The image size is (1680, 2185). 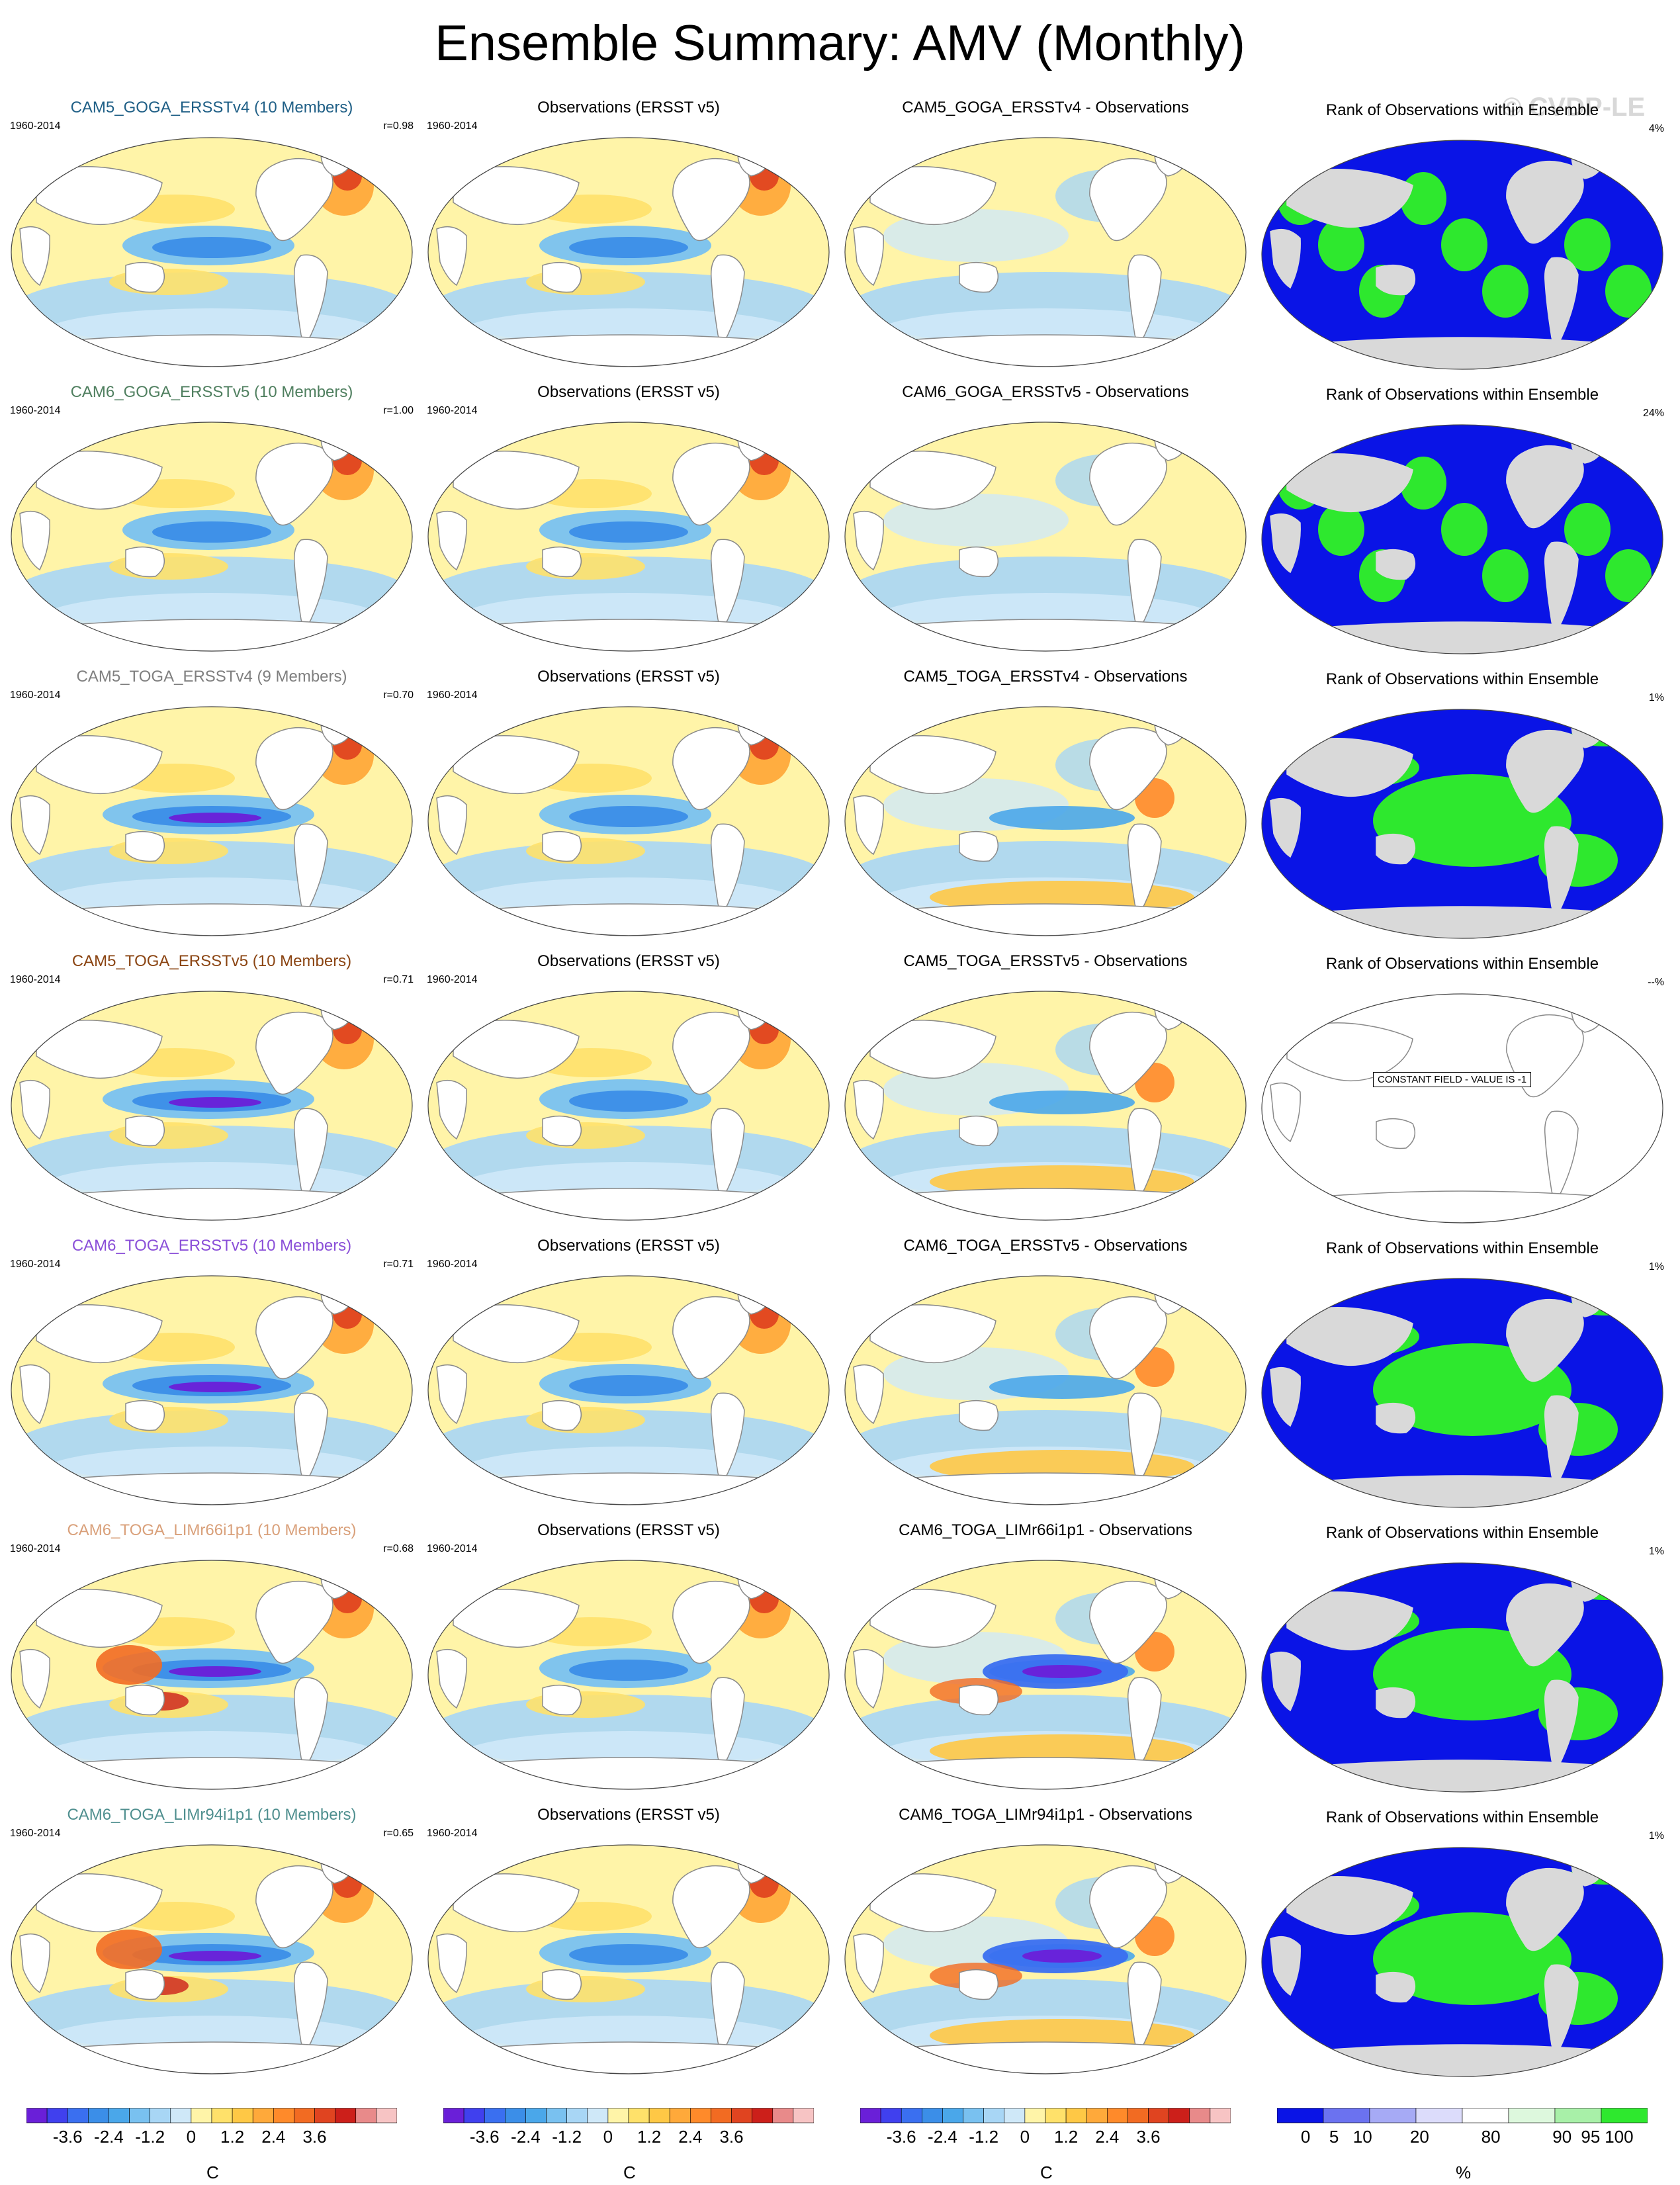 What do you see at coordinates (485, 2137) in the screenshot?
I see `colorbar-tick-label: -3.6` at bounding box center [485, 2137].